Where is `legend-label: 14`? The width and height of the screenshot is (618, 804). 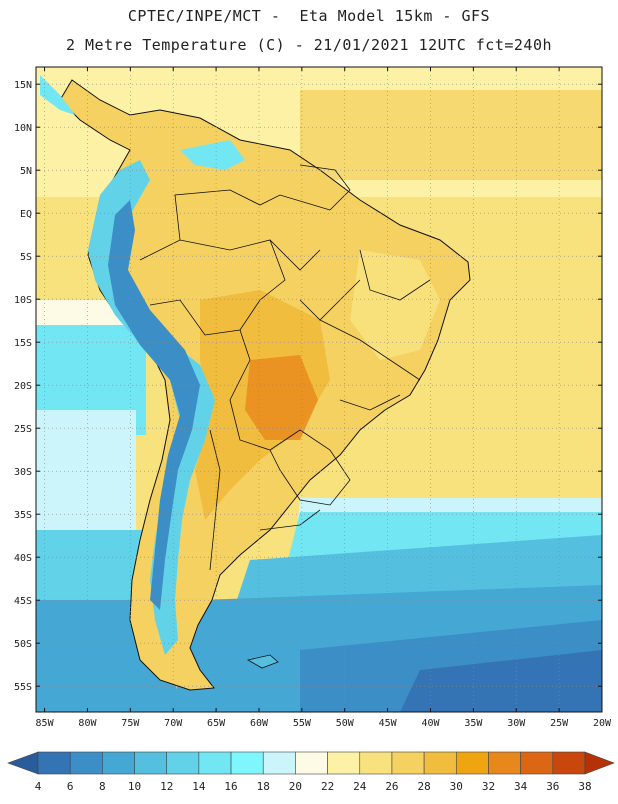 legend-label: 14 is located at coordinates (199, 786).